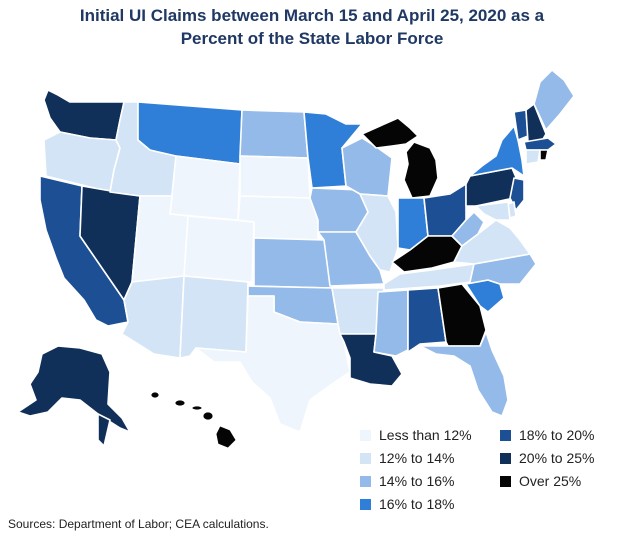 The image size is (624, 540). I want to click on state-arizona, so click(153, 317).